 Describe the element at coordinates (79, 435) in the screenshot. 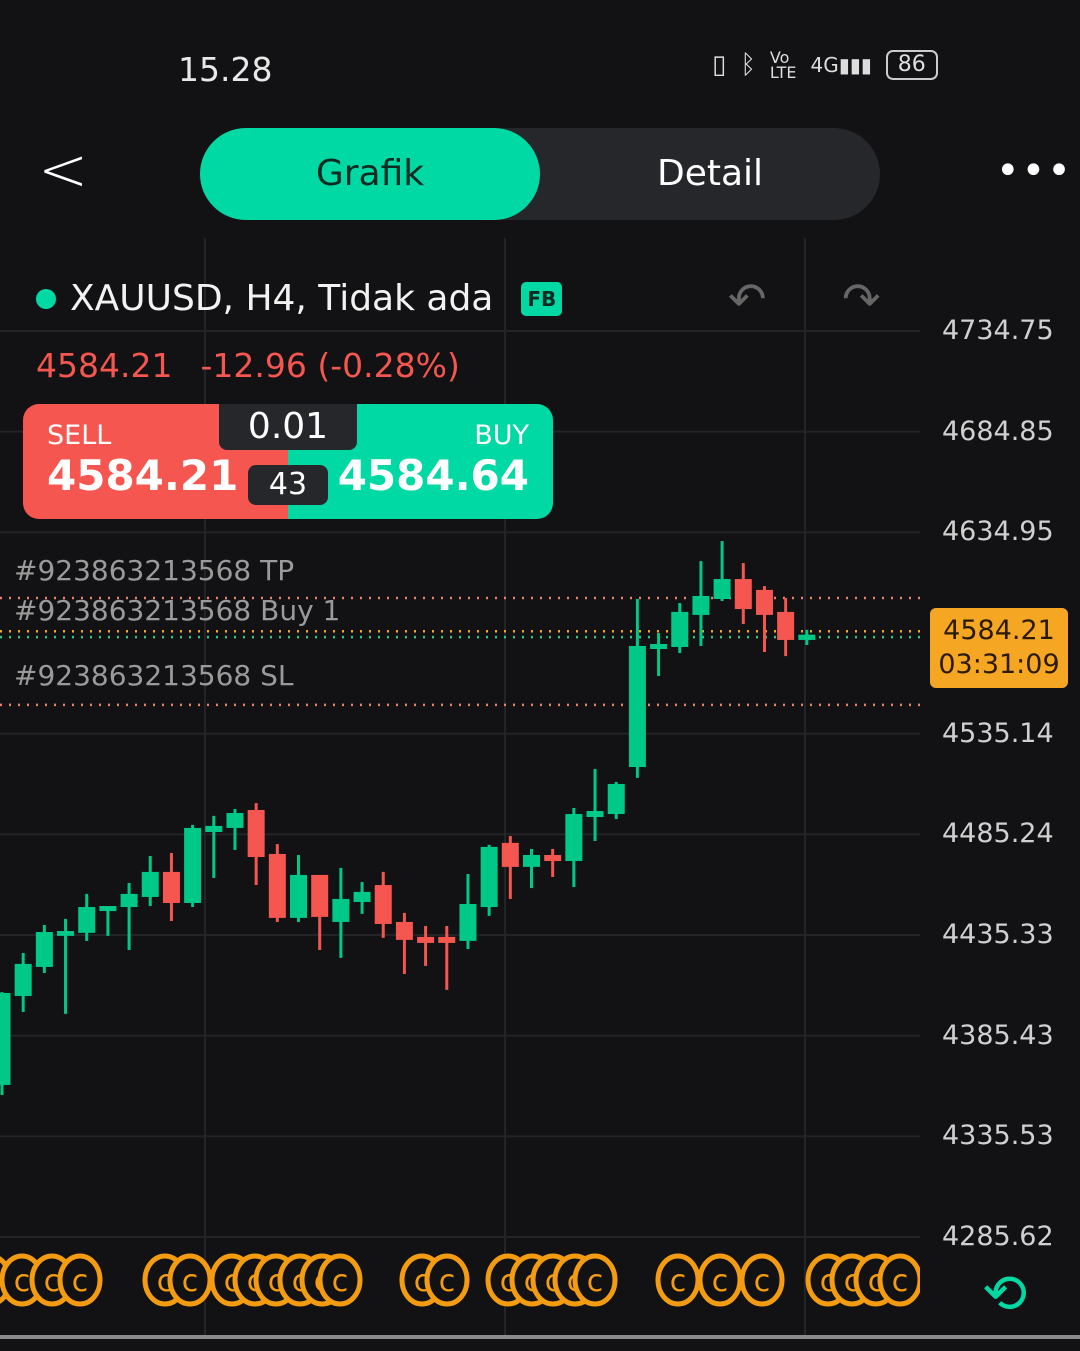

I see `sell-label: SELL` at that location.